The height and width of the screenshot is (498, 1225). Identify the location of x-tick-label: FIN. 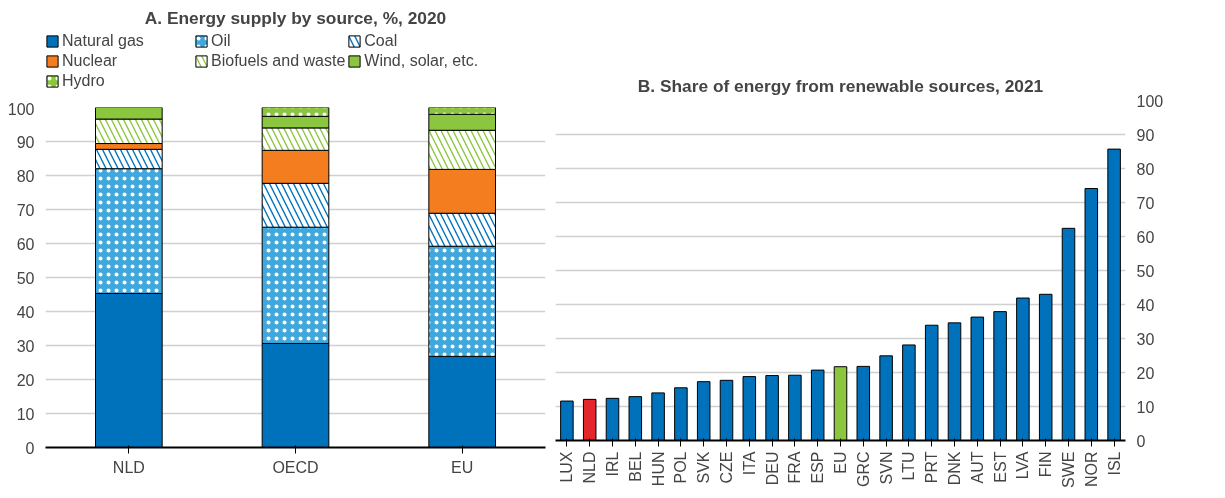
(1046, 464).